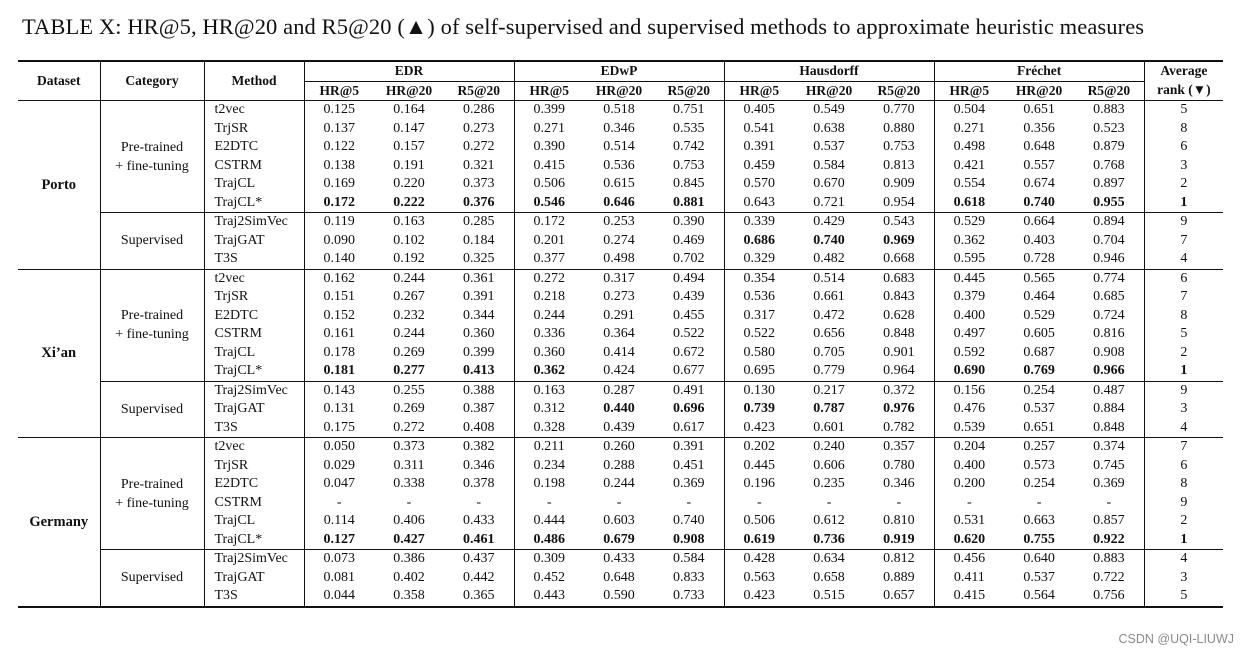 The width and height of the screenshot is (1250, 652). Describe the element at coordinates (759, 183) in the screenshot. I see `value-cell: 0.570` at that location.